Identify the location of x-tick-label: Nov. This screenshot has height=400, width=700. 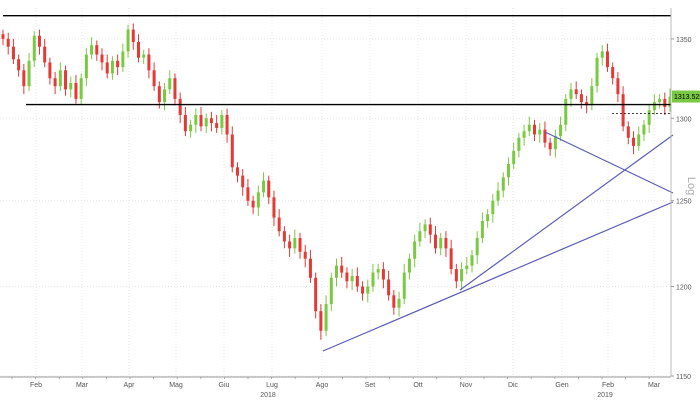
(466, 385).